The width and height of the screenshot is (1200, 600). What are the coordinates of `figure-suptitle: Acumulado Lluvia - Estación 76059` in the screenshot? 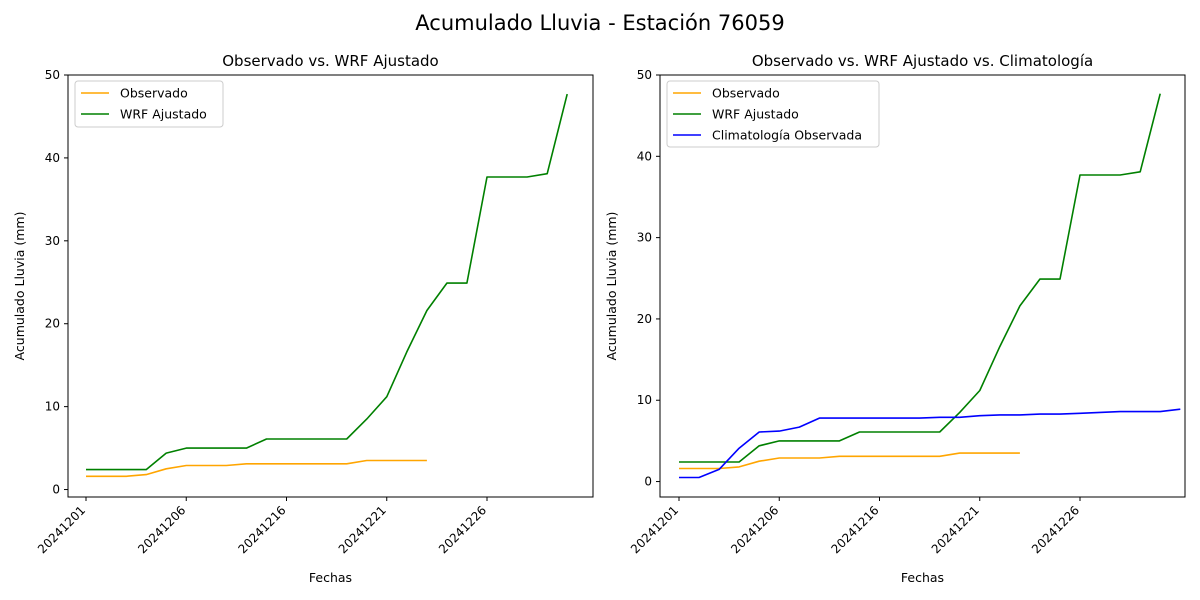 It's located at (599, 23).